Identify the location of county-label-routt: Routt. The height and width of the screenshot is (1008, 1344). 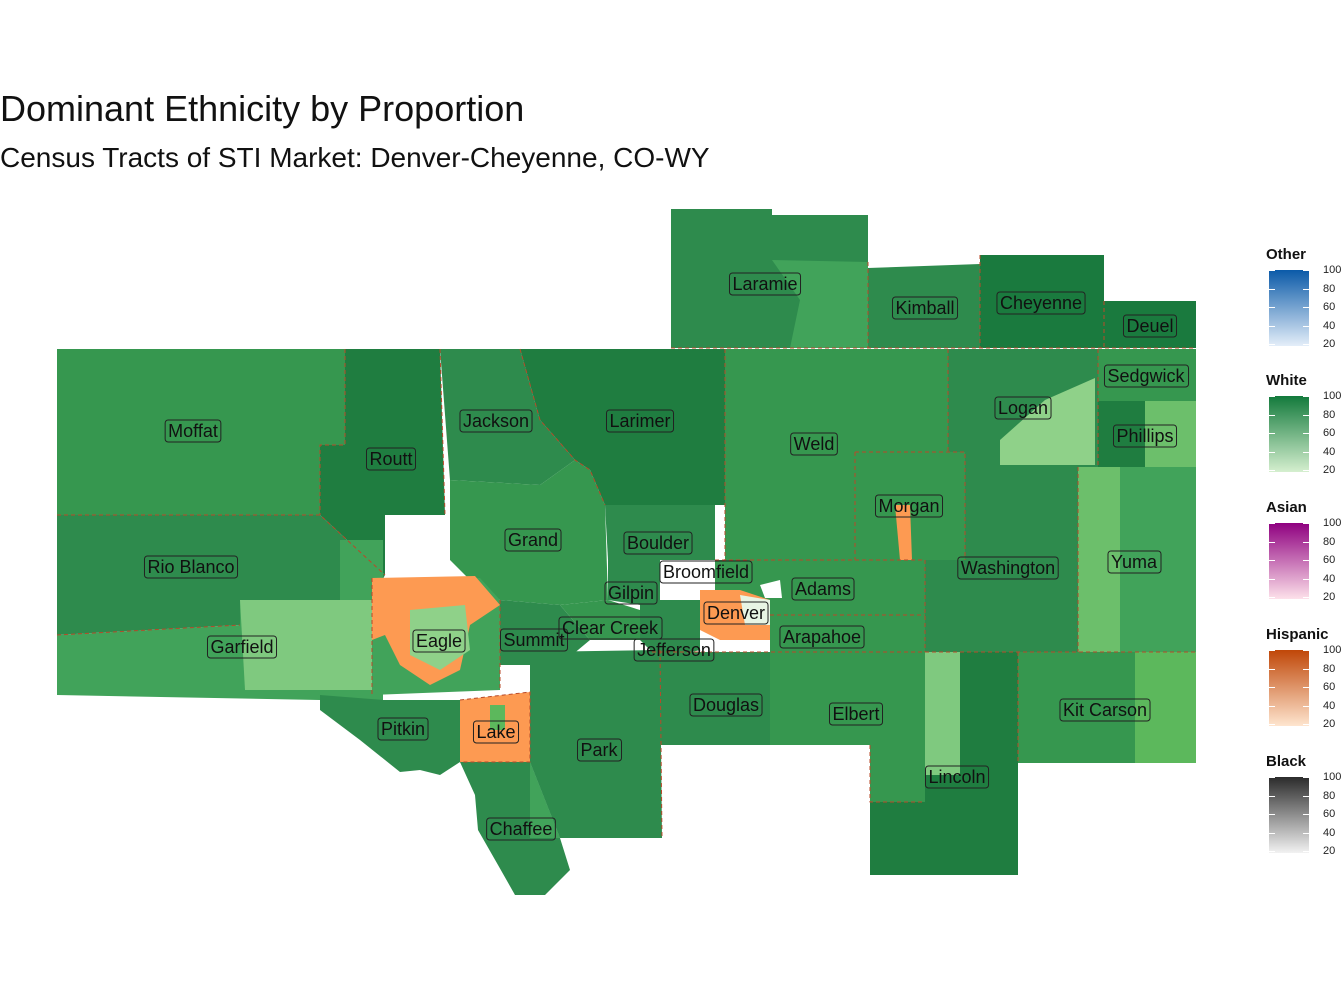
(391, 459).